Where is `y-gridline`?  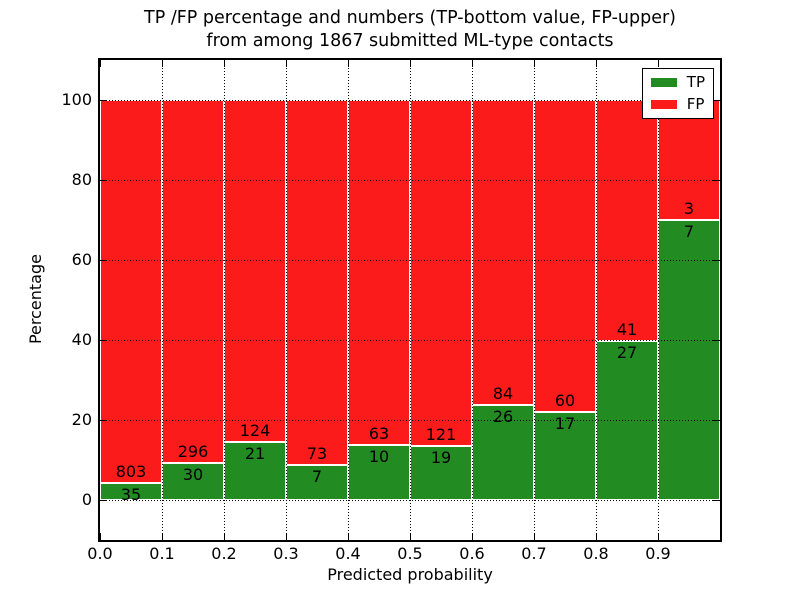
y-gridline is located at coordinates (410, 500).